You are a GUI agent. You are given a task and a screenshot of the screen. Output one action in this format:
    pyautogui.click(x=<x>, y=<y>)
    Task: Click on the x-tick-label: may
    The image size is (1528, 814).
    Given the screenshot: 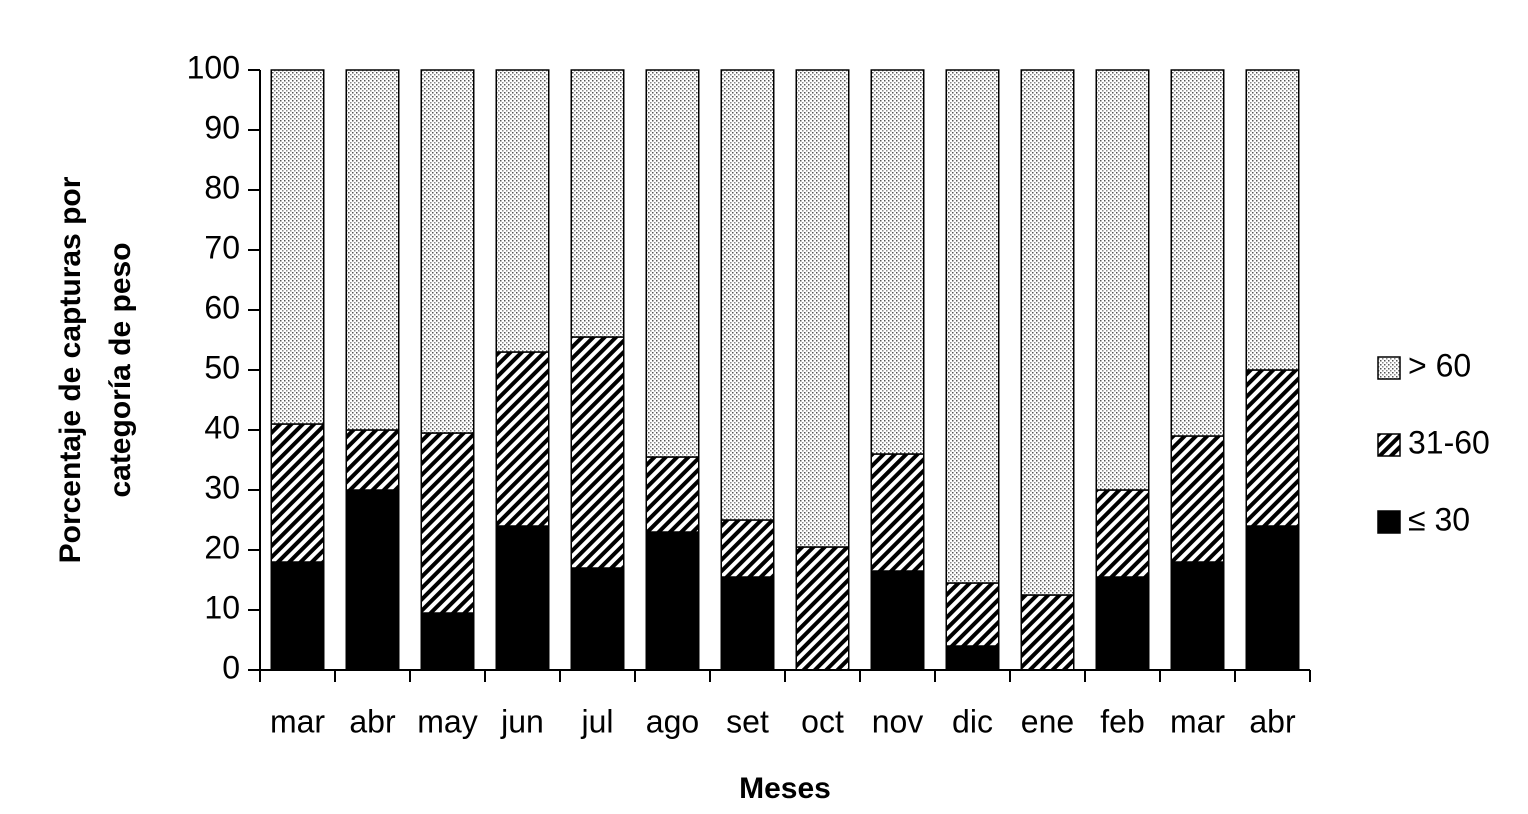 What is the action you would take?
    pyautogui.click(x=447, y=721)
    